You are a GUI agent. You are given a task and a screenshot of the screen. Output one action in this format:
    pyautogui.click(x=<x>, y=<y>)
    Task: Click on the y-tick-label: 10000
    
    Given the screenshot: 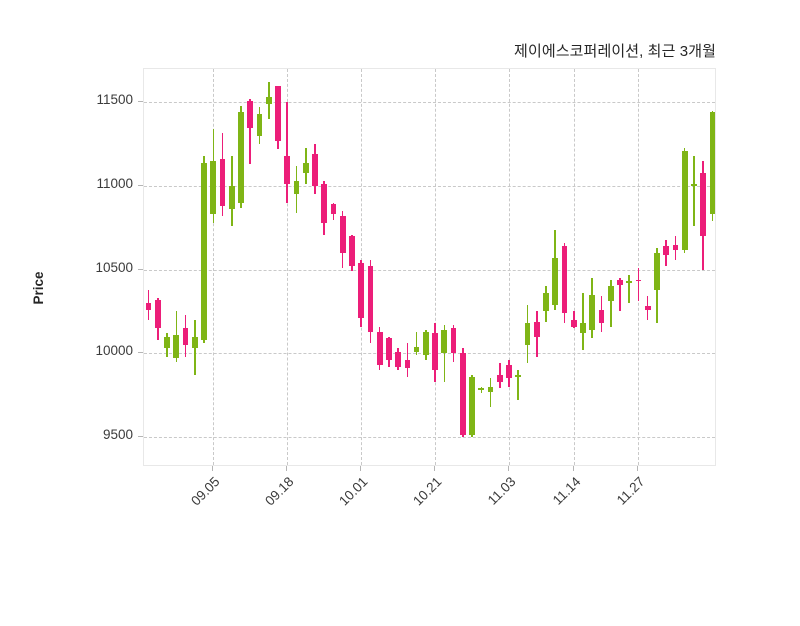 What is the action you would take?
    pyautogui.click(x=114, y=351)
    